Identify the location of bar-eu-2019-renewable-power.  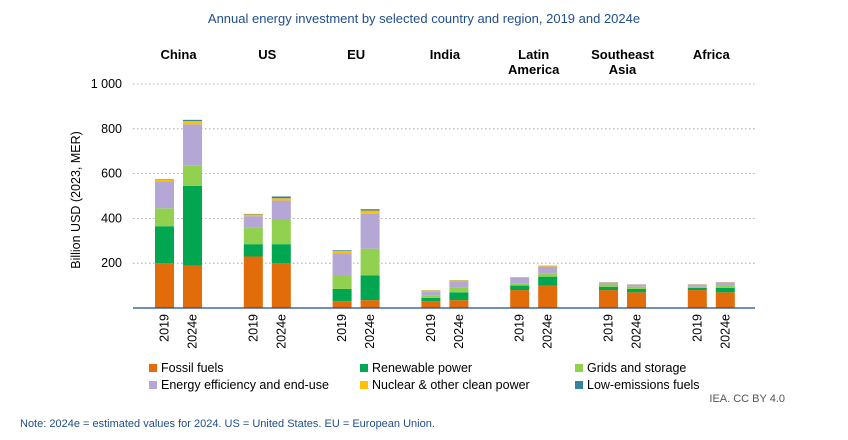
(342, 295).